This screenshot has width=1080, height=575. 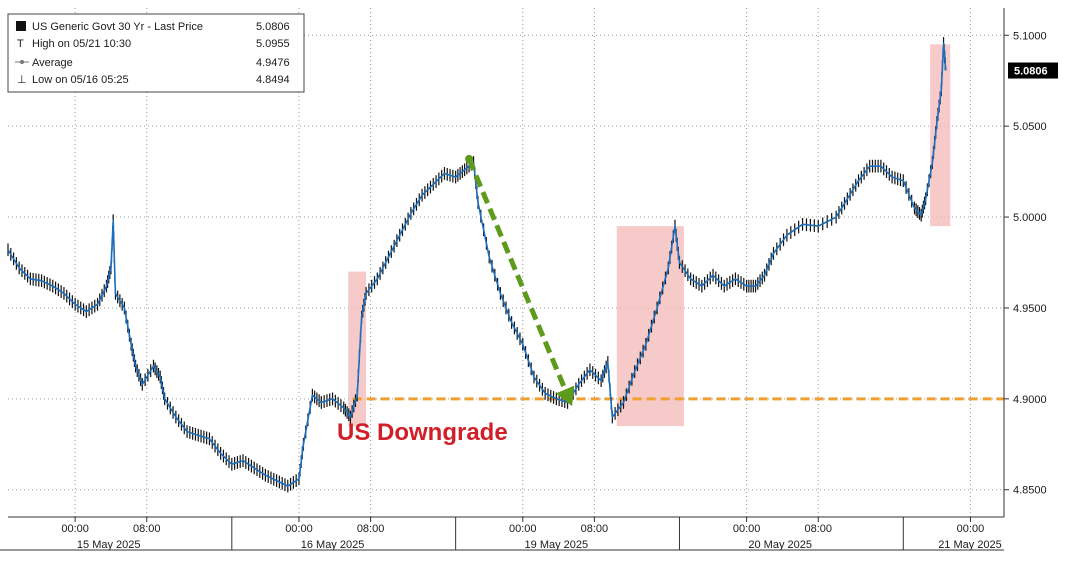 I want to click on legend-title: US Generic Govt 30 Yr - Last Price, so click(x=117, y=27).